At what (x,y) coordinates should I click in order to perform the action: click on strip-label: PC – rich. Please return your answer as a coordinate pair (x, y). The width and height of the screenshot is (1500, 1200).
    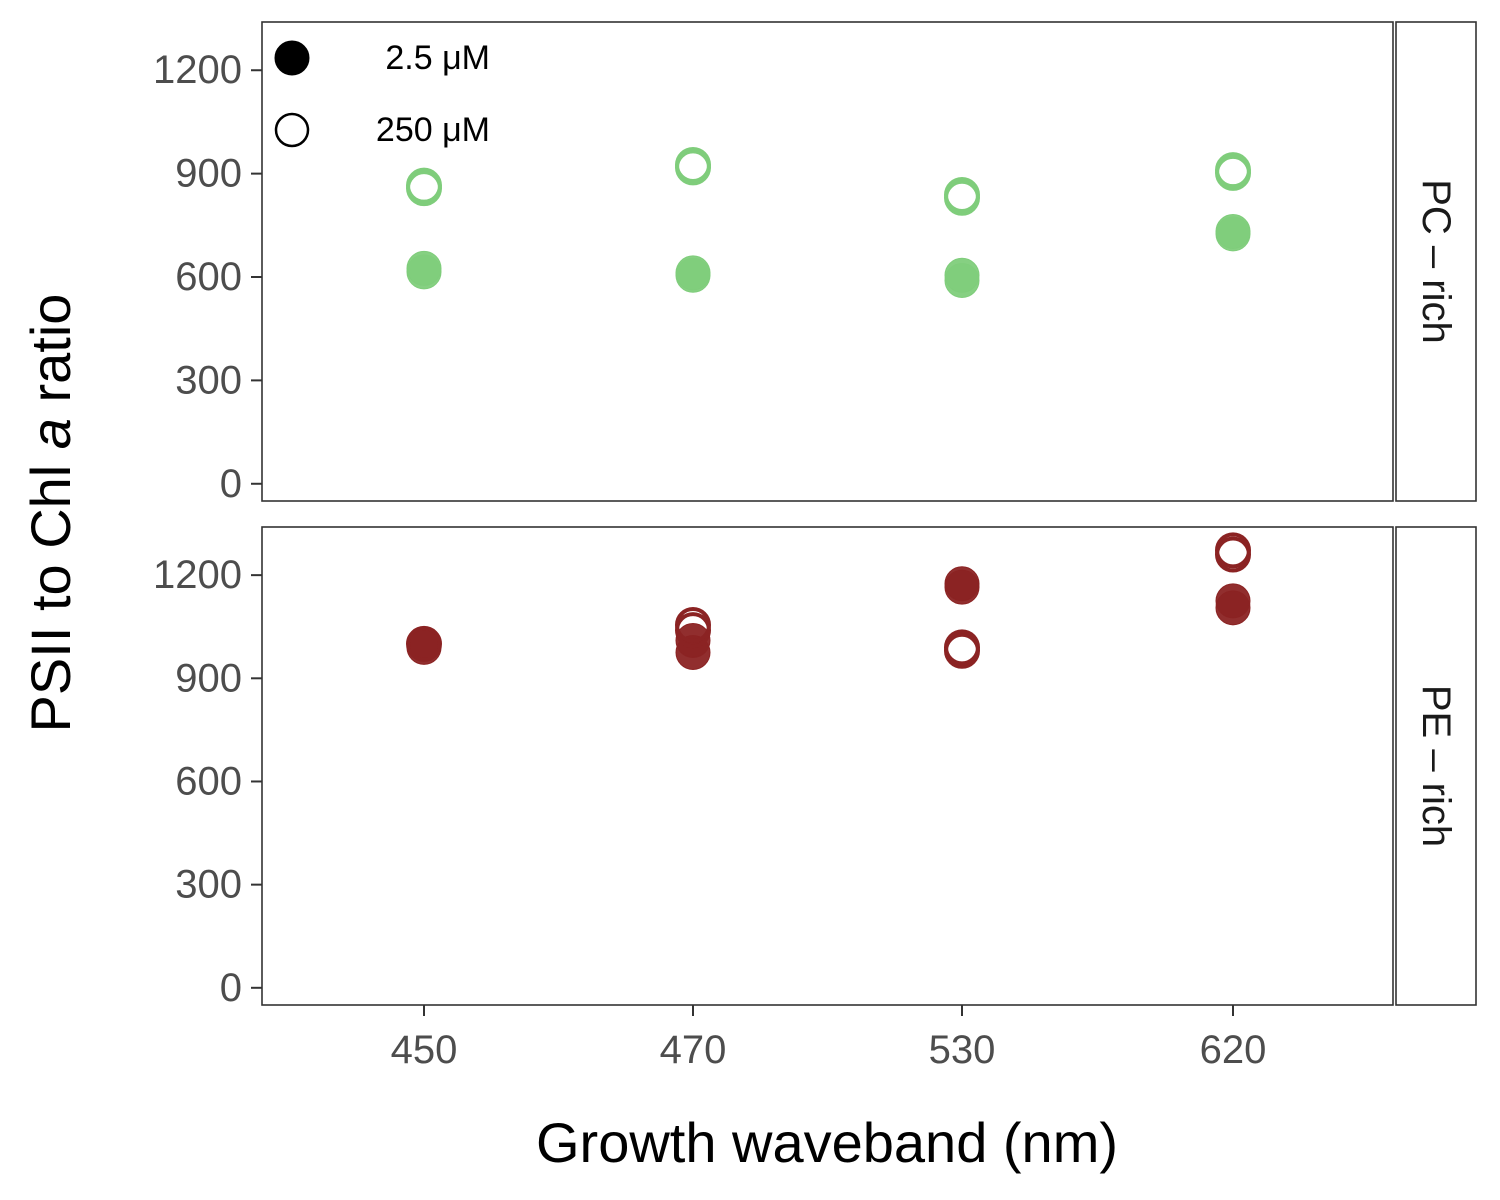
    Looking at the image, I should click on (1436, 261).